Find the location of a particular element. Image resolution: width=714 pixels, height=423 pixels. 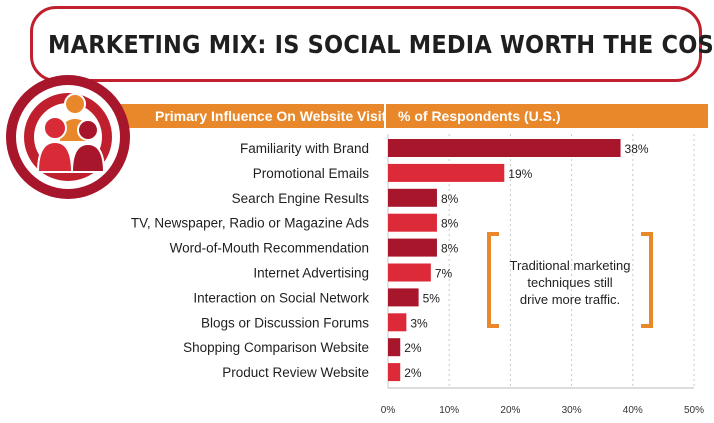

header-left-label: Primary Influence On Website Visit is located at coordinates (271, 116).